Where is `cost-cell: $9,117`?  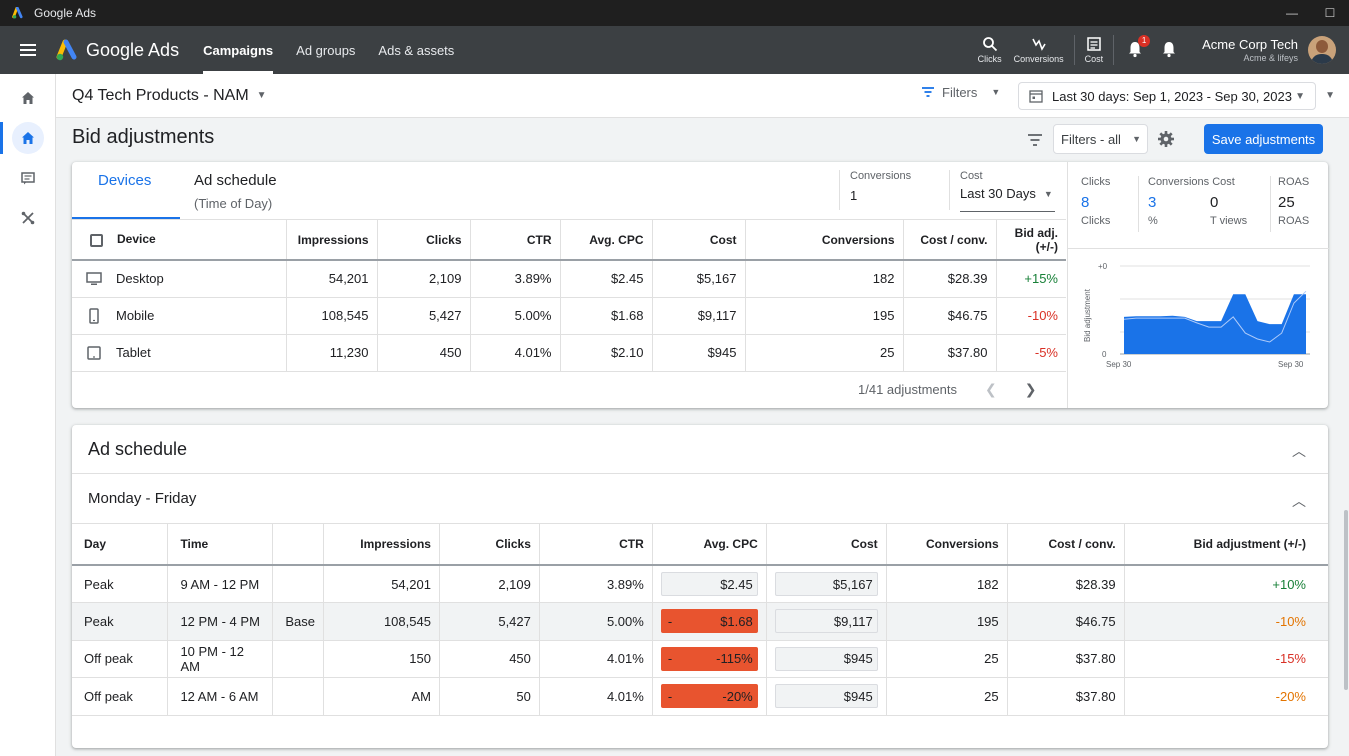
cost-cell: $9,117 is located at coordinates (699, 316).